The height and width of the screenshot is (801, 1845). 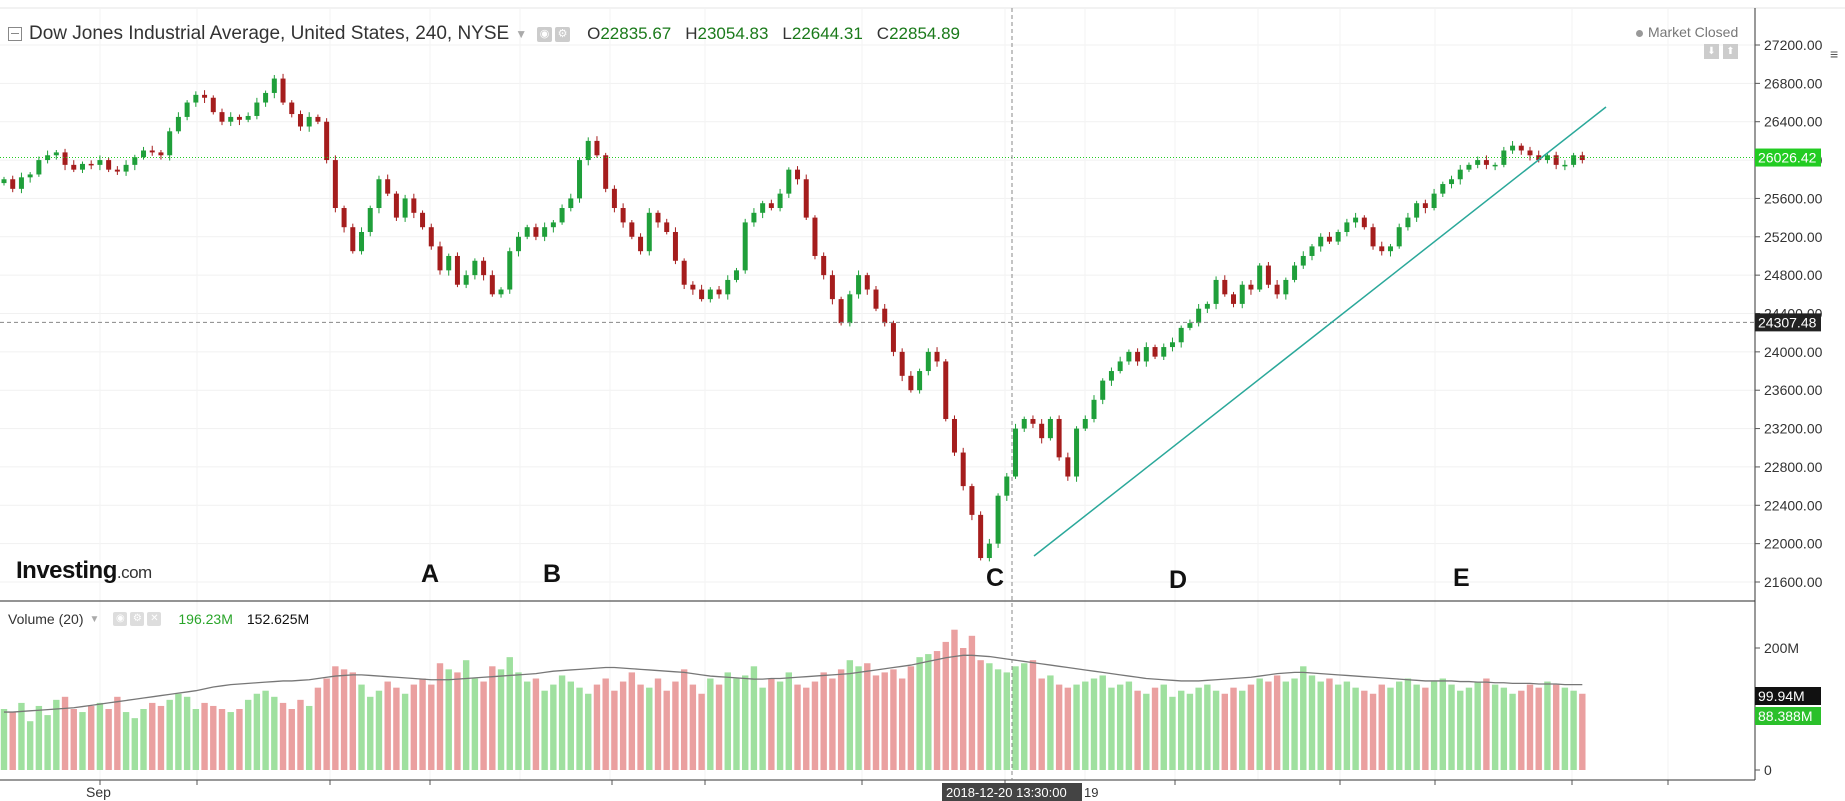 I want to click on arrow-up-icon: ⬆, so click(x=1730, y=51).